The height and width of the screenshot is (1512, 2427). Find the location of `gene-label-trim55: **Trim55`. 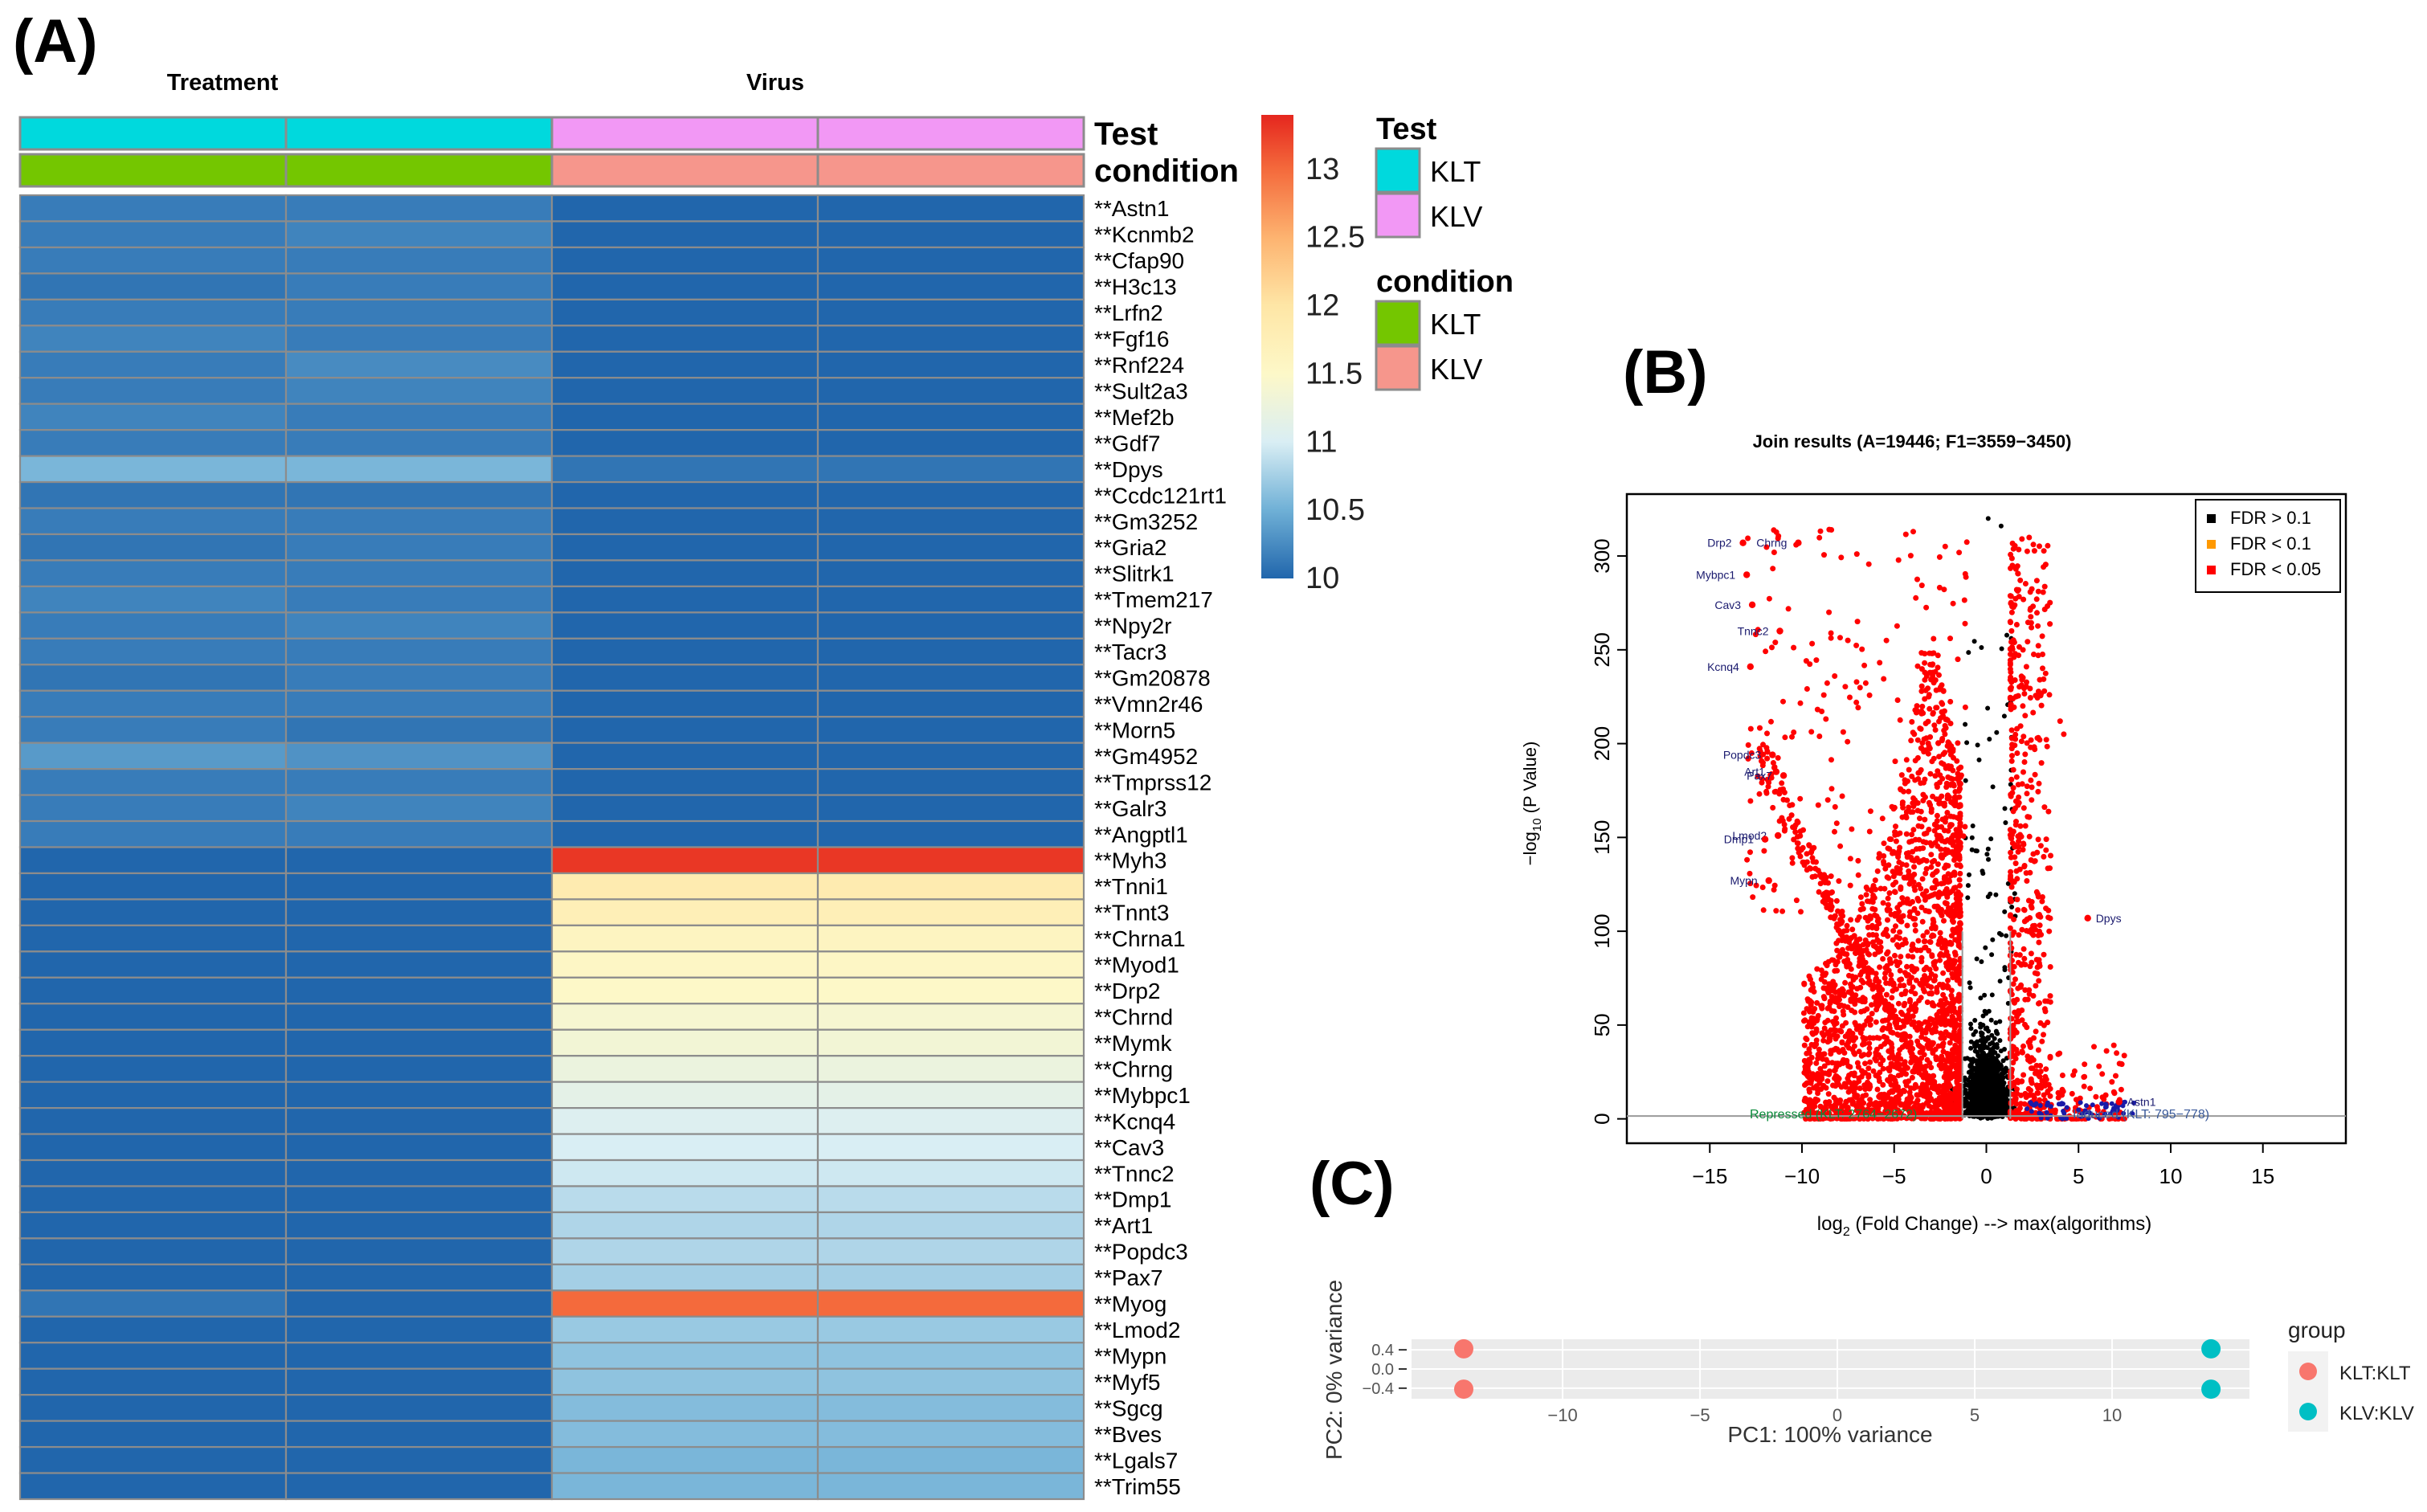

gene-label-trim55: **Trim55 is located at coordinates (1137, 1486).